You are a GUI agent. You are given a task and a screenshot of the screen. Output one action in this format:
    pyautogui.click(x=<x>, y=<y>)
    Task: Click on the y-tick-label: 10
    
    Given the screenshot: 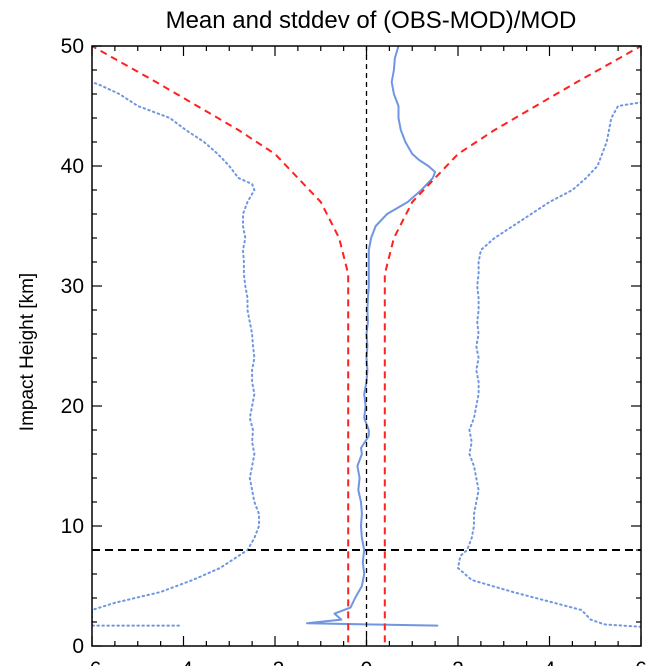 What is the action you would take?
    pyautogui.click(x=72, y=526)
    